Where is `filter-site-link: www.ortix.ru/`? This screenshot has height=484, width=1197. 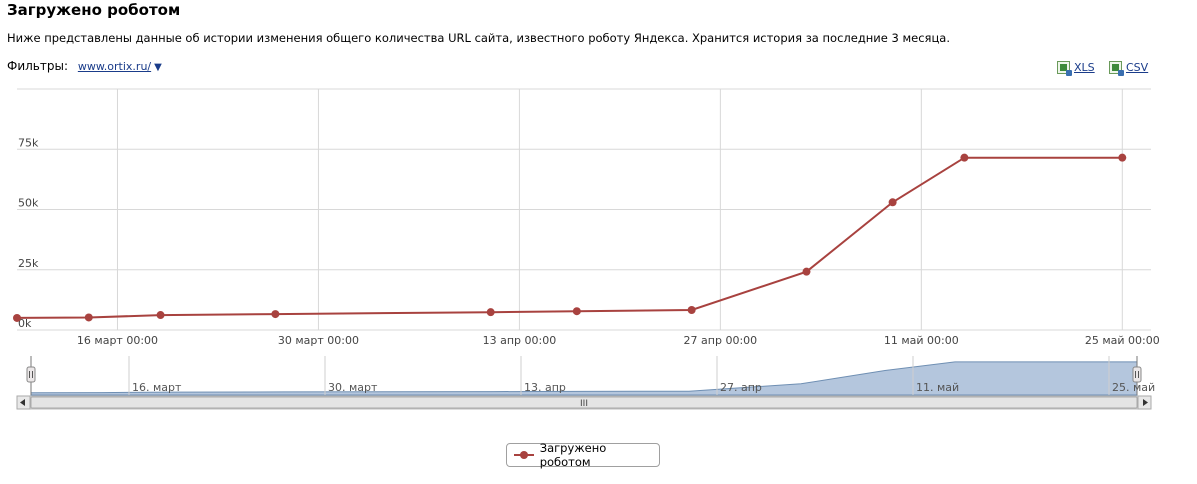 filter-site-link: www.ortix.ru/ is located at coordinates (114, 66).